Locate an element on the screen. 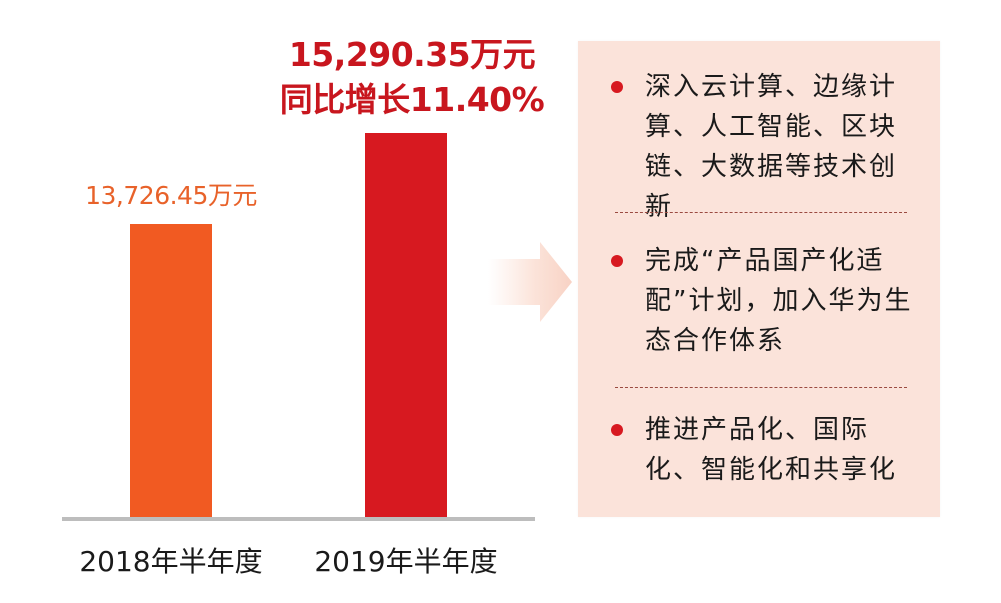 This screenshot has width=1001, height=603. value-2019: 15,290.35万元 is located at coordinates (412, 54).